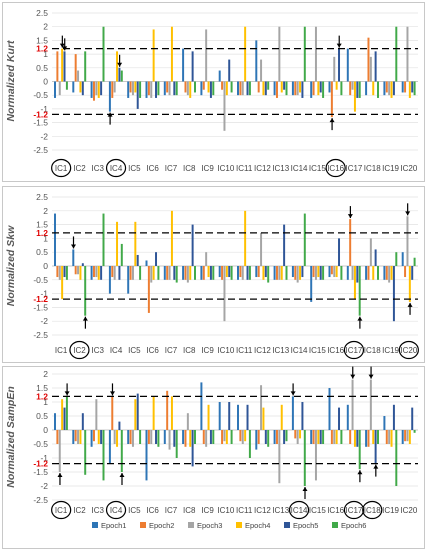 The width and height of the screenshot is (427, 550). Describe the element at coordinates (339, 252) in the screenshot. I see `bar-epoch5-ic16` at that location.